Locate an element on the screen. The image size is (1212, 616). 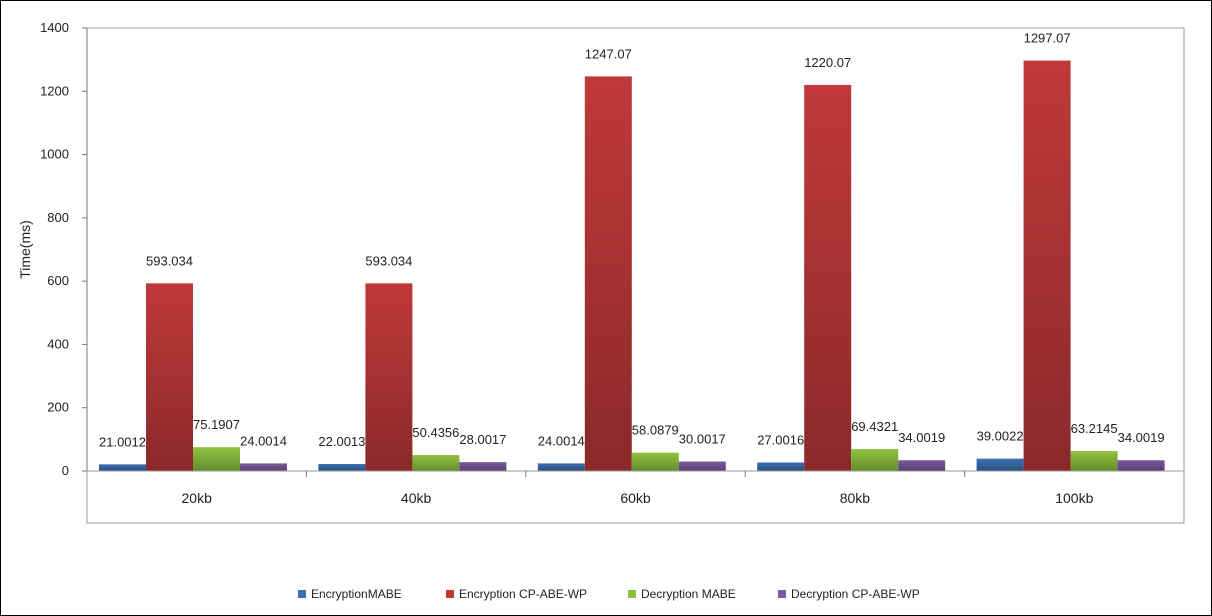
bar-decryption-cp-abe-wp-80kb is located at coordinates (922, 465).